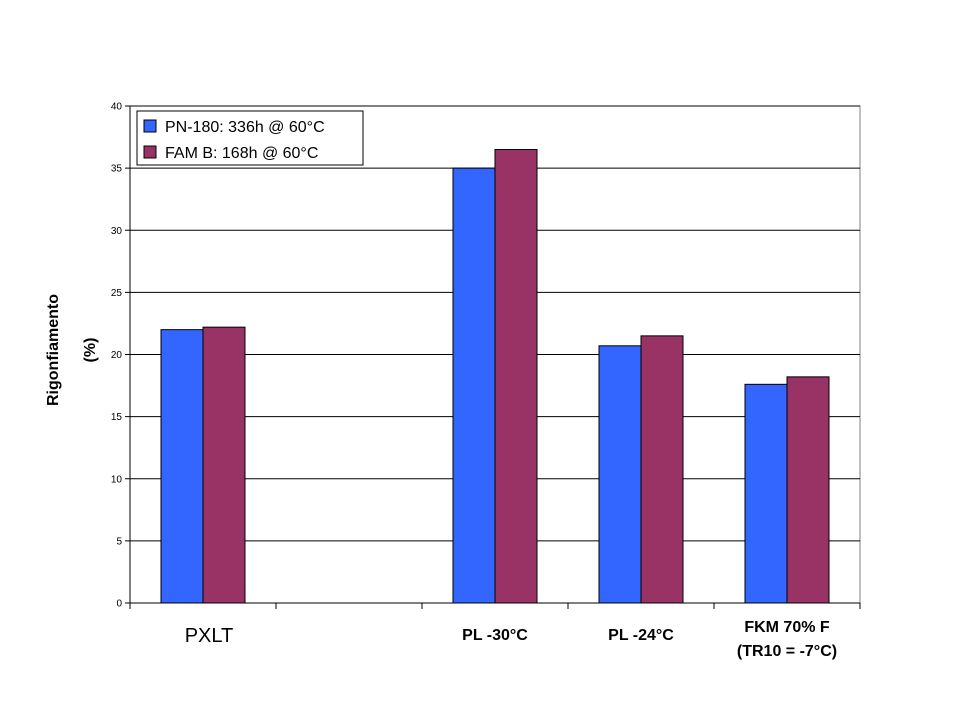 This screenshot has width=960, height=720. I want to click on y-tick-label: 0, so click(119, 604).